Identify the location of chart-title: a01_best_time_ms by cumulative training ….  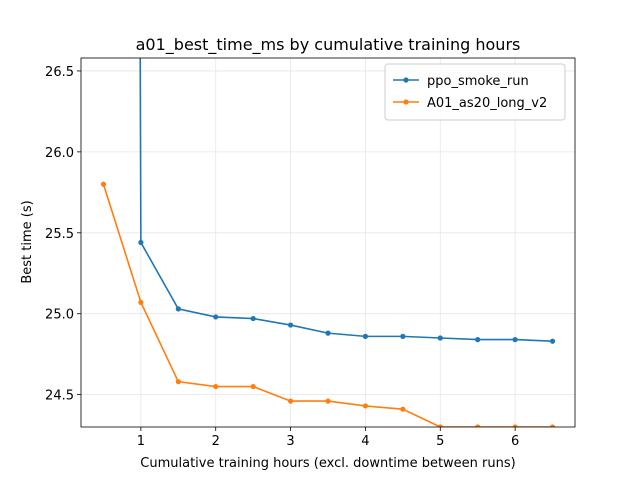
(328, 45).